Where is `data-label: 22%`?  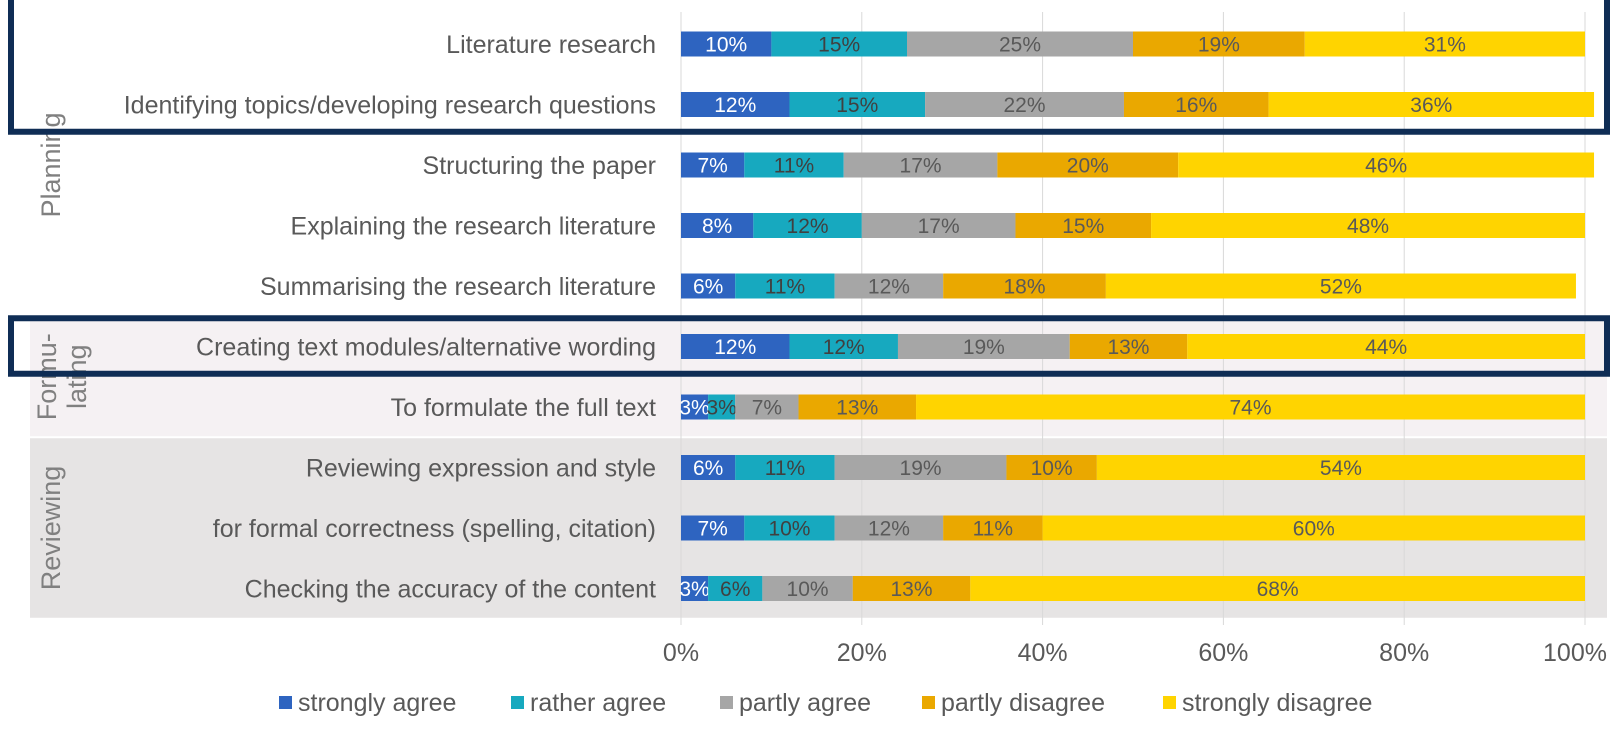
data-label: 22% is located at coordinates (1025, 105).